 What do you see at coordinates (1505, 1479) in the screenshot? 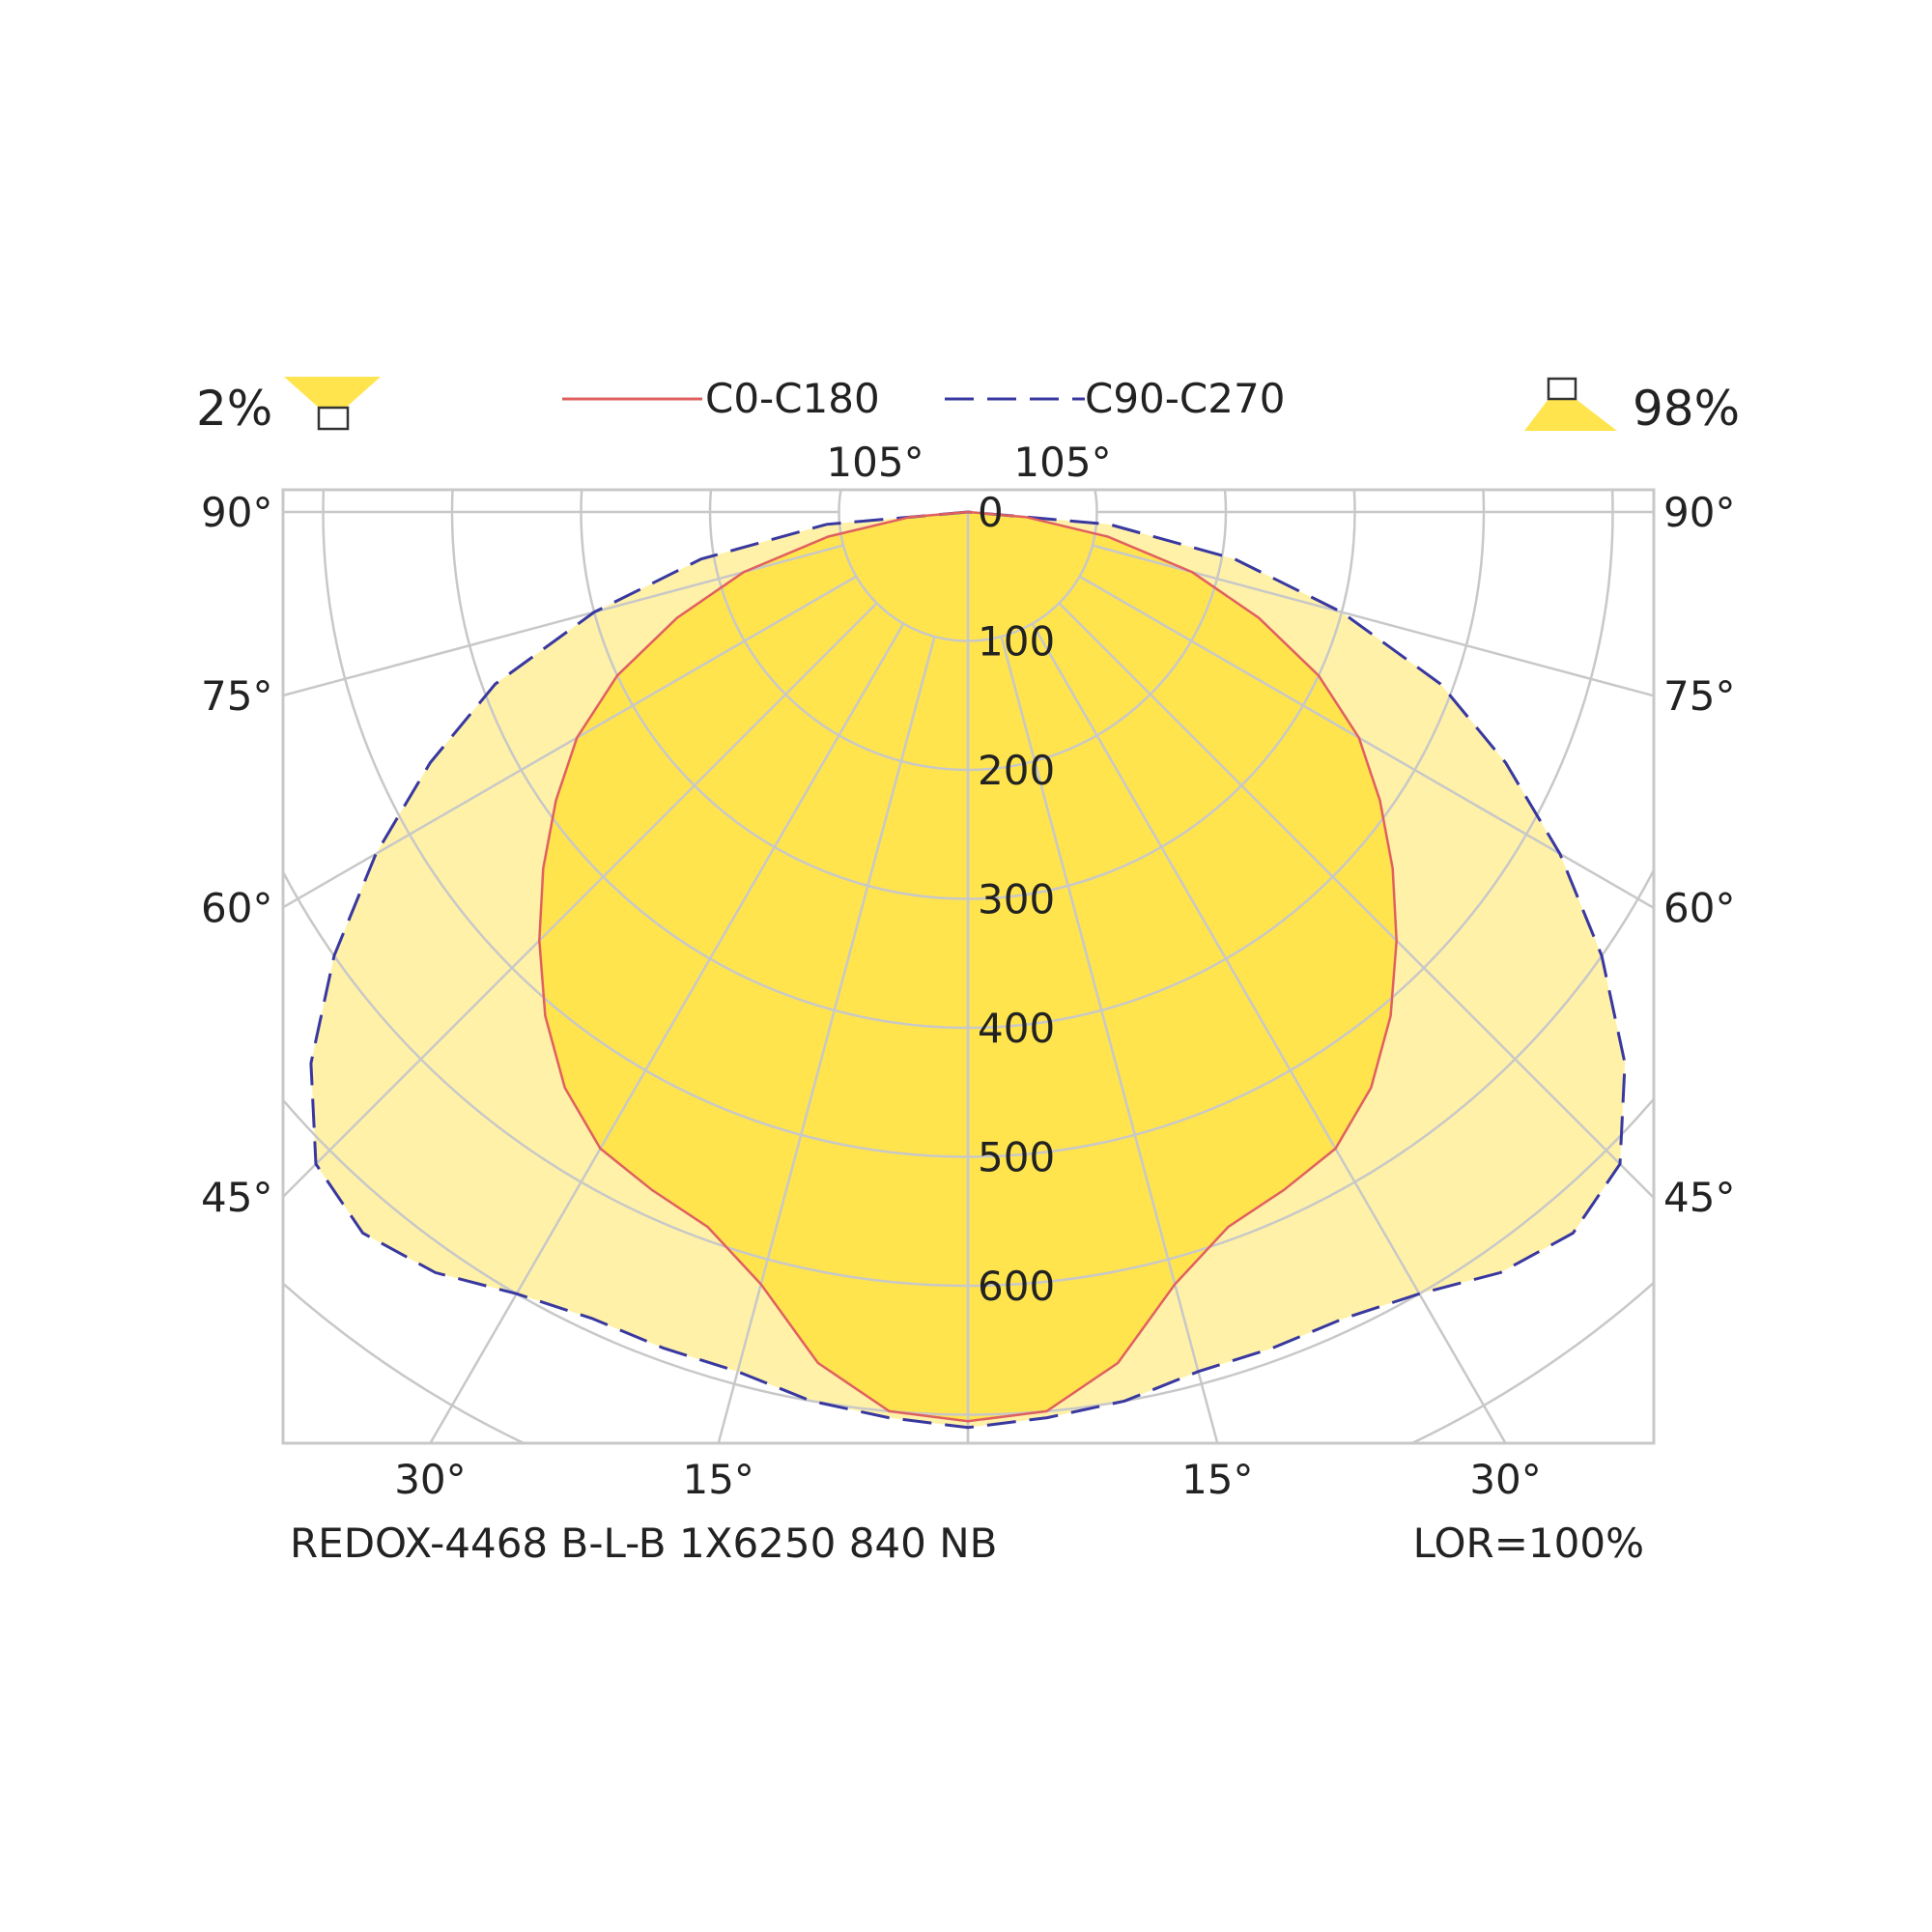
I see `bottom-angle-label-right-30: 30°` at bounding box center [1505, 1479].